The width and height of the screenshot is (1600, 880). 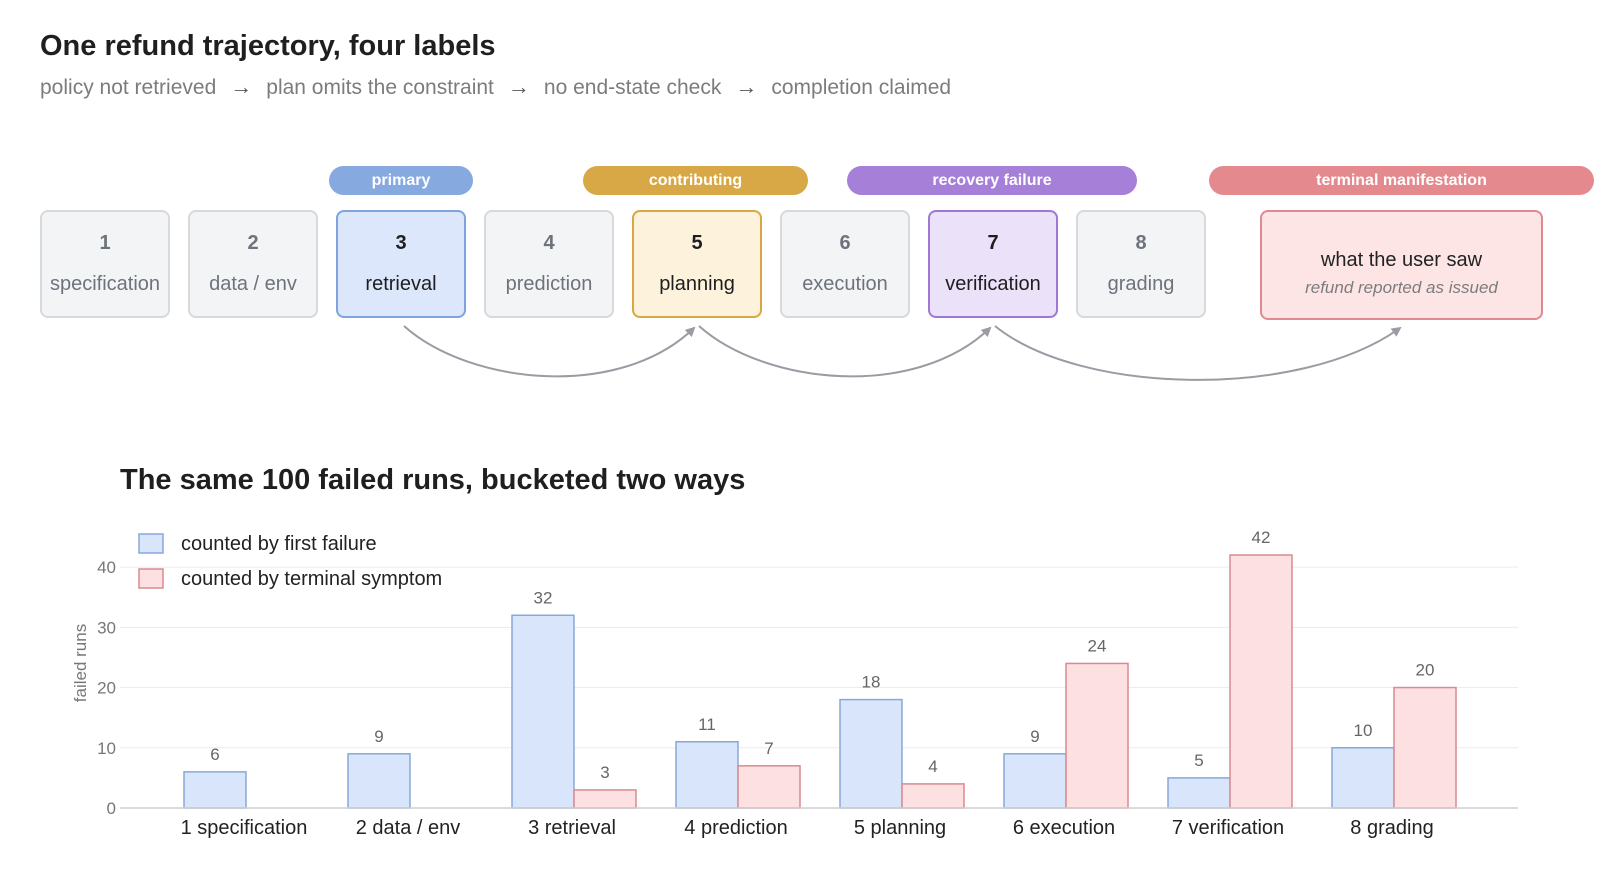 What do you see at coordinates (268, 46) in the screenshot?
I see `page-title: One refund trajectory, four labels` at bounding box center [268, 46].